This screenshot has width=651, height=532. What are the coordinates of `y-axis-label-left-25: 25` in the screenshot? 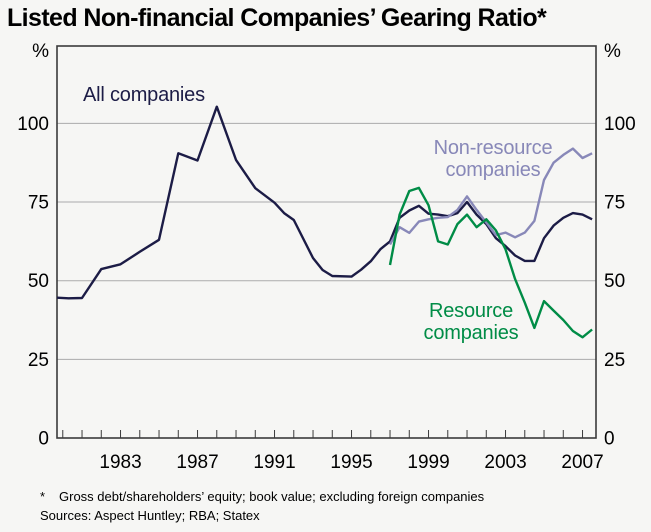 It's located at (38, 360).